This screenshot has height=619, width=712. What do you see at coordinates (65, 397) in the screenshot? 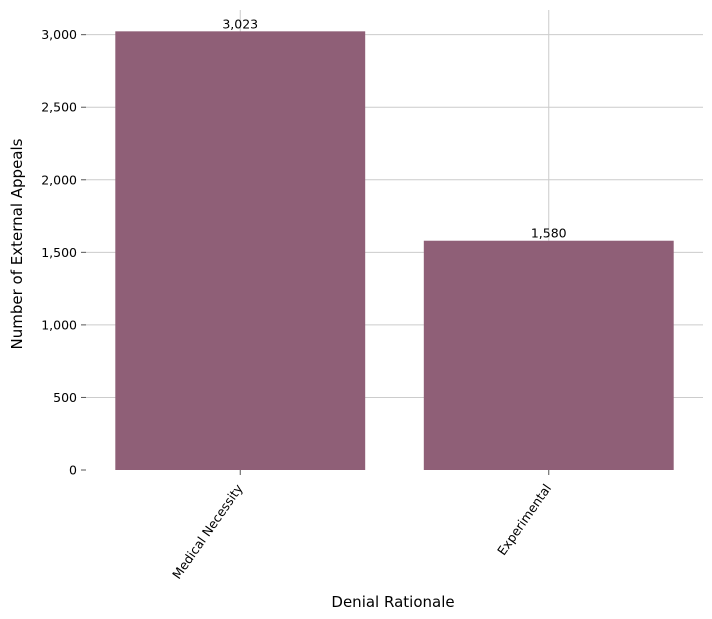
I see `y-tick-label: 500` at bounding box center [65, 397].